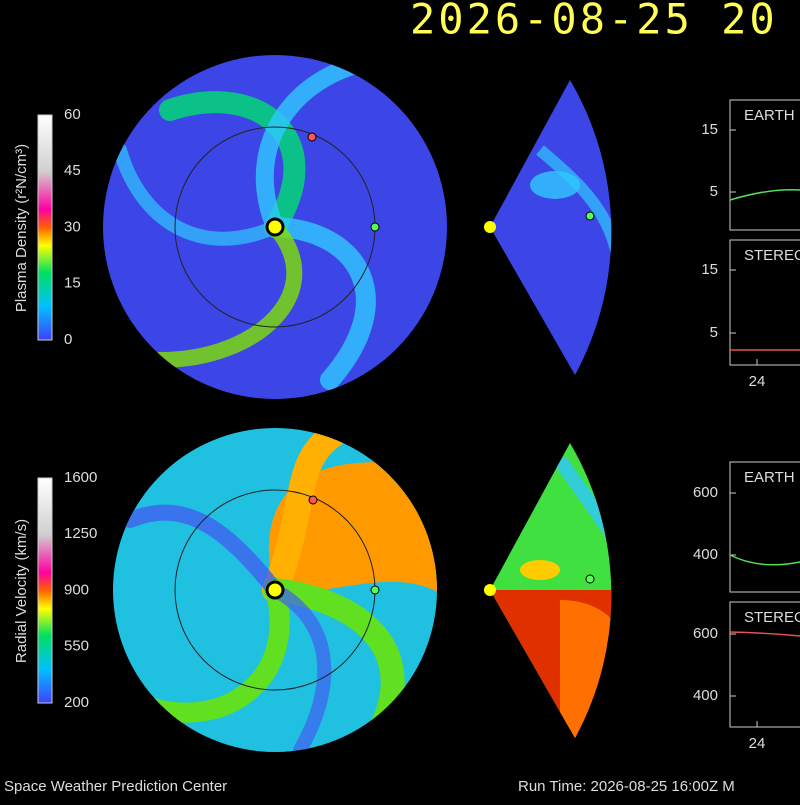 The width and height of the screenshot is (800, 805). What do you see at coordinates (80, 477) in the screenshot?
I see `colorbar-tick-label: 1600` at bounding box center [80, 477].